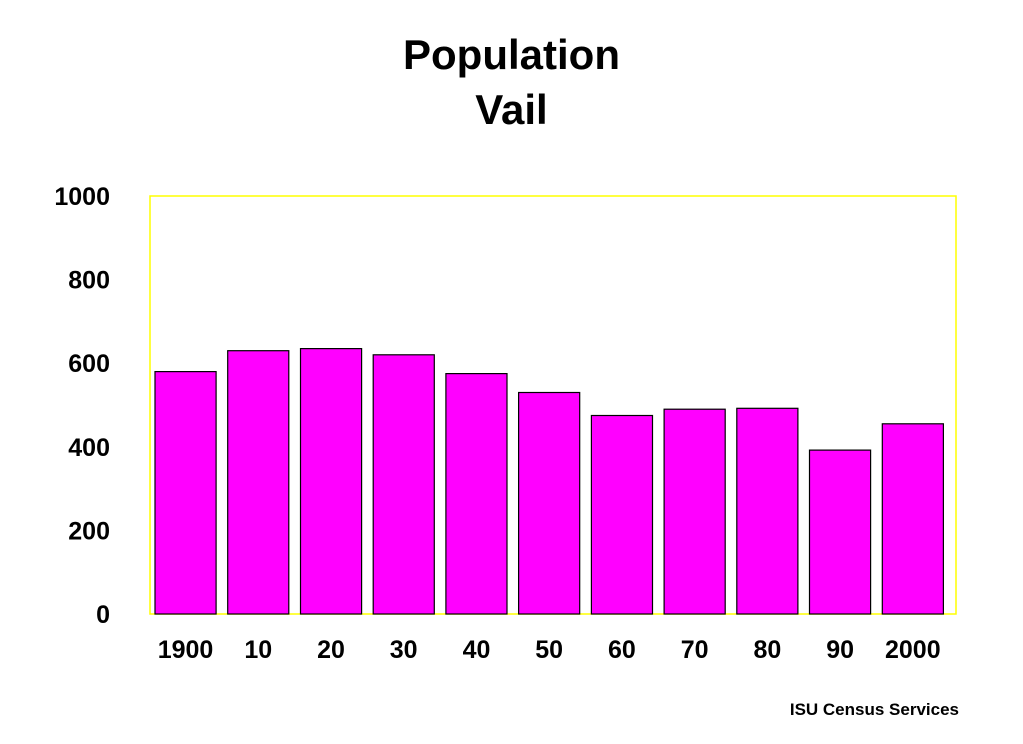  I want to click on x-tick-label-30: 30, so click(404, 650).